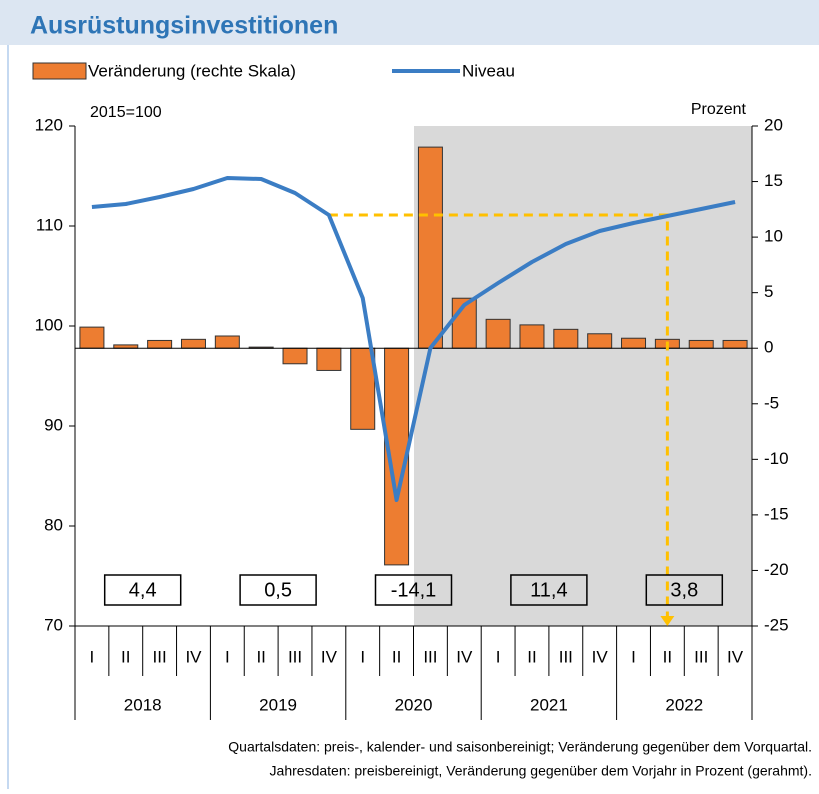 This screenshot has width=819, height=794. I want to click on annual-change: 4,4, so click(143, 590).